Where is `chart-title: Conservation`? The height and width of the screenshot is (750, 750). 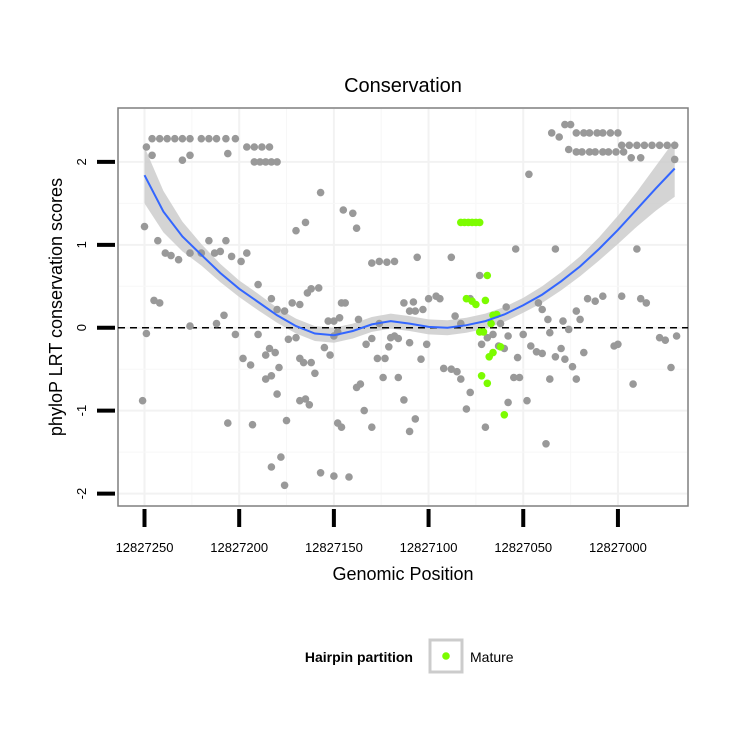
chart-title: Conservation is located at coordinates (403, 86).